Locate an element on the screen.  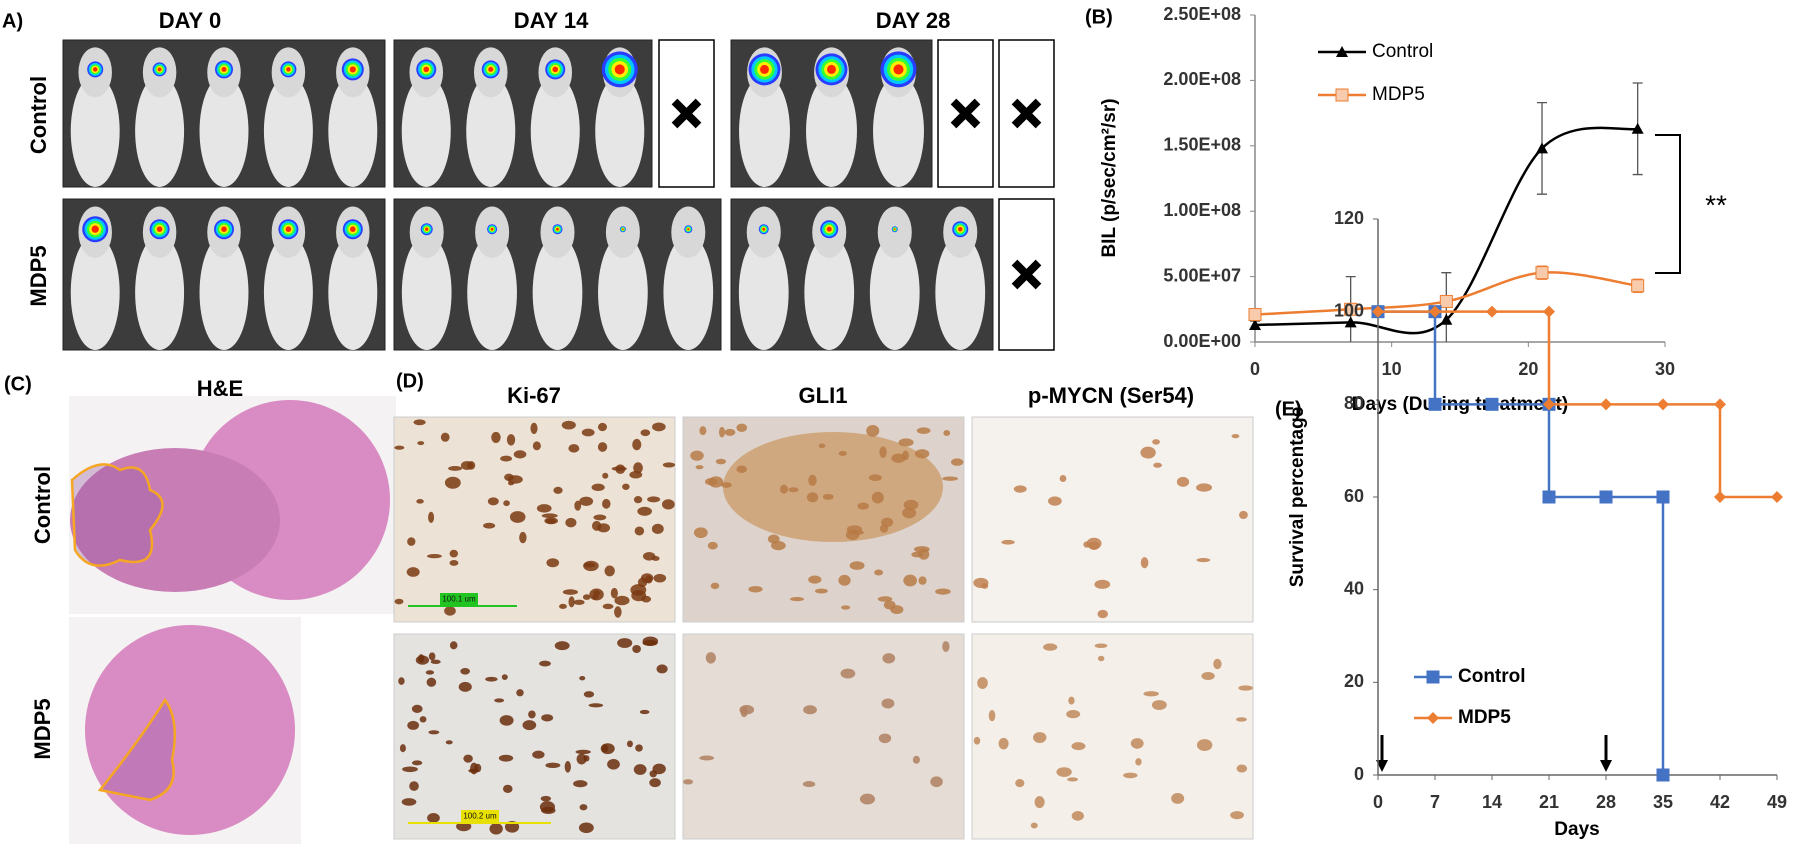
y-tick-label: 20 is located at coordinates (1354, 681).